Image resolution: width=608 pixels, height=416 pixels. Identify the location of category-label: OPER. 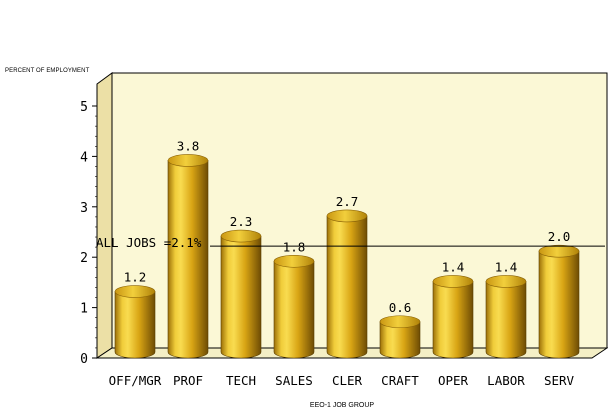
(453, 380).